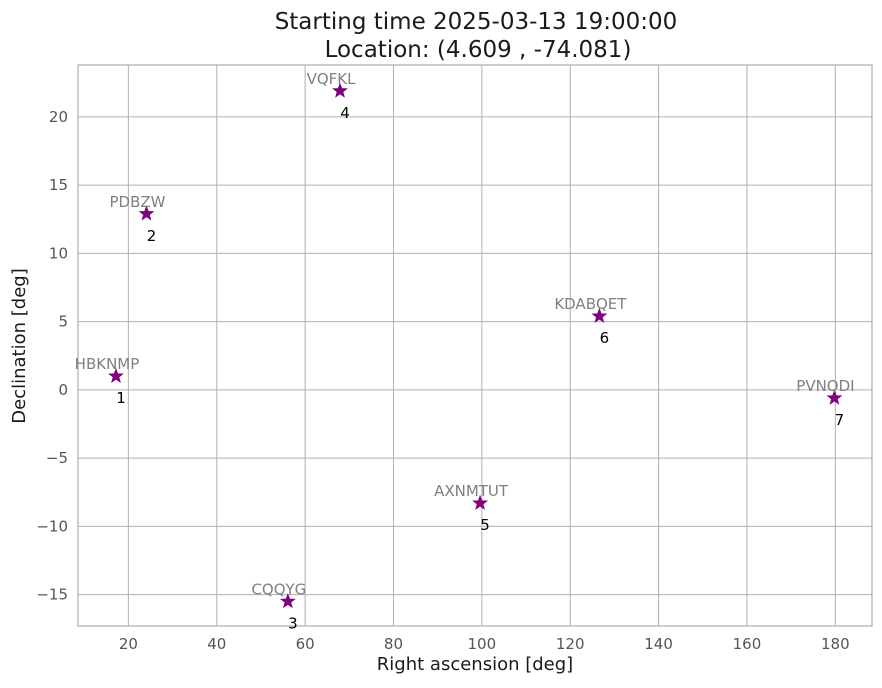 This screenshot has height=688, width=882. I want to click on y-tick-label: −15, so click(52, 595).